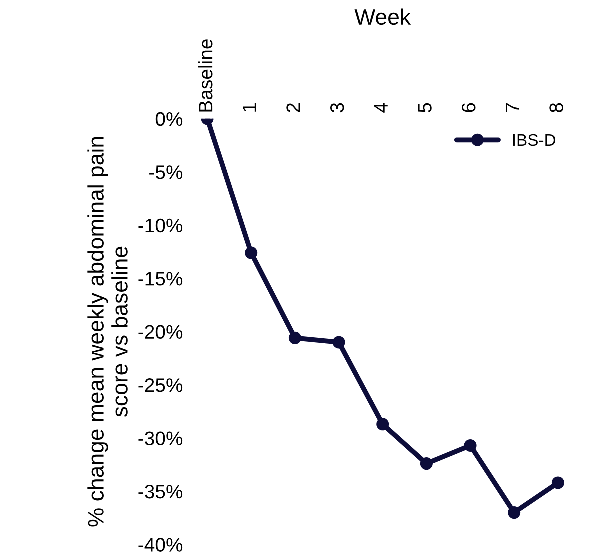 The image size is (589, 553). Describe the element at coordinates (160, 491) in the screenshot. I see `y-tick-label: -35%` at that location.